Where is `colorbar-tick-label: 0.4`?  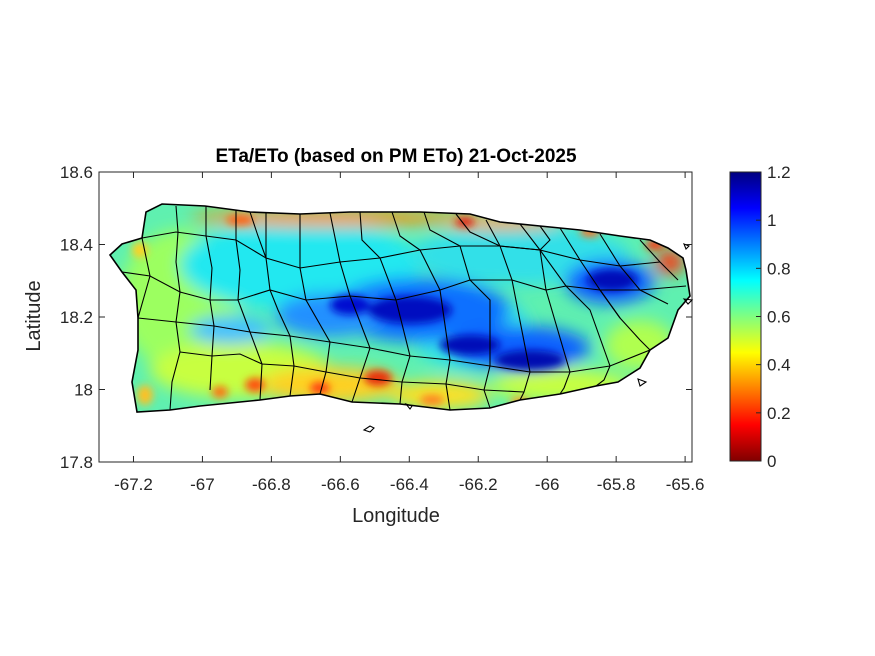 colorbar-tick-label: 0.4 is located at coordinates (779, 365).